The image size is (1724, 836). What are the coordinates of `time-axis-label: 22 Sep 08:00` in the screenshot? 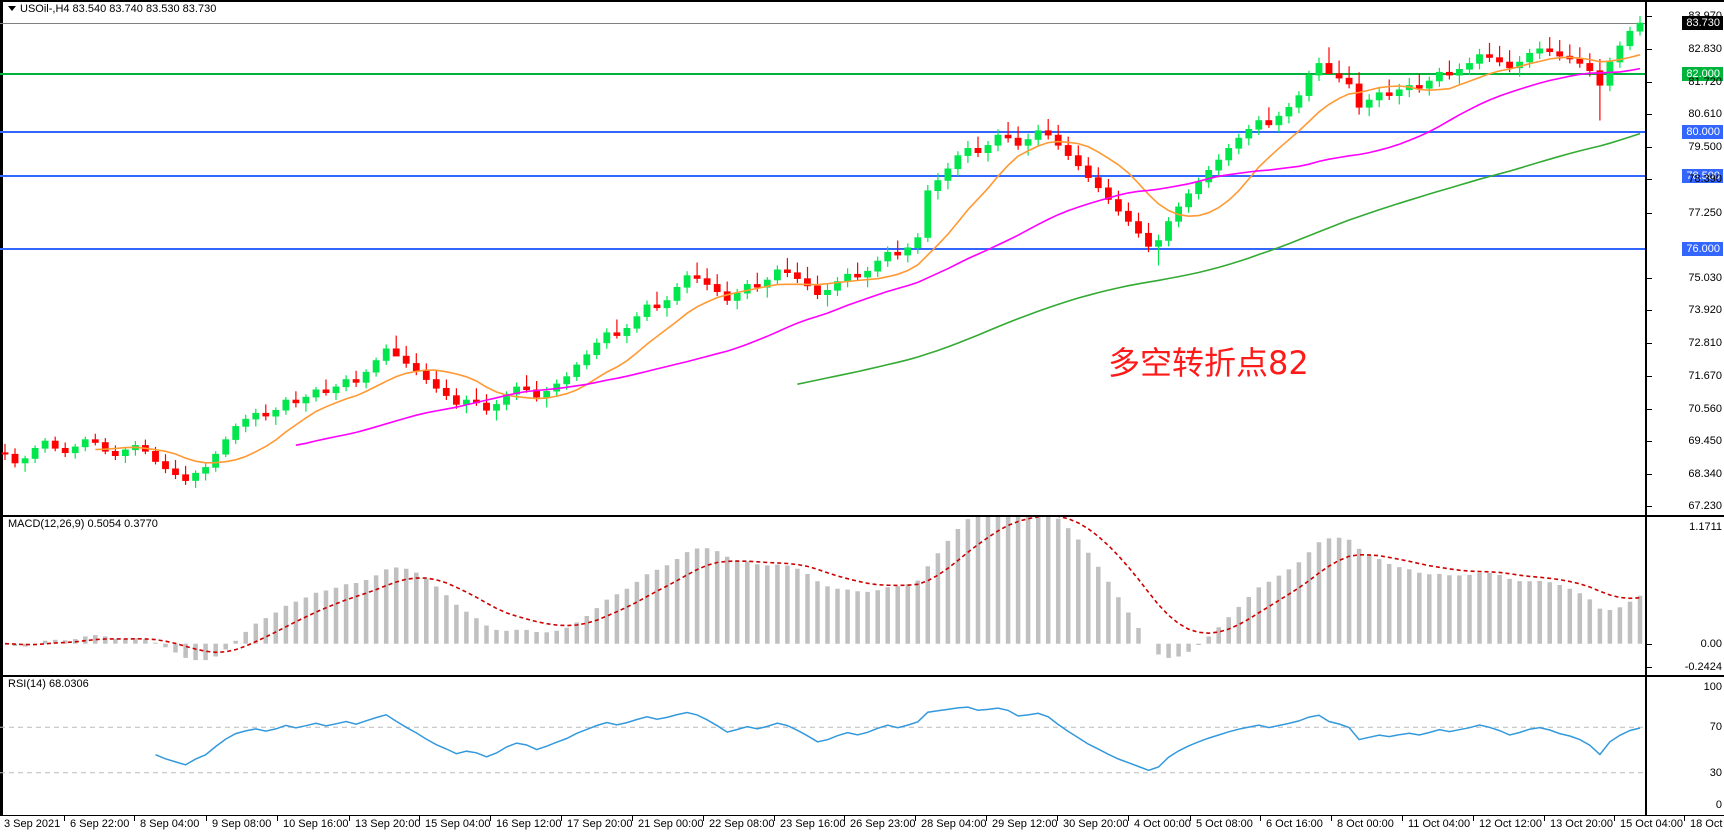 It's located at (742, 824).